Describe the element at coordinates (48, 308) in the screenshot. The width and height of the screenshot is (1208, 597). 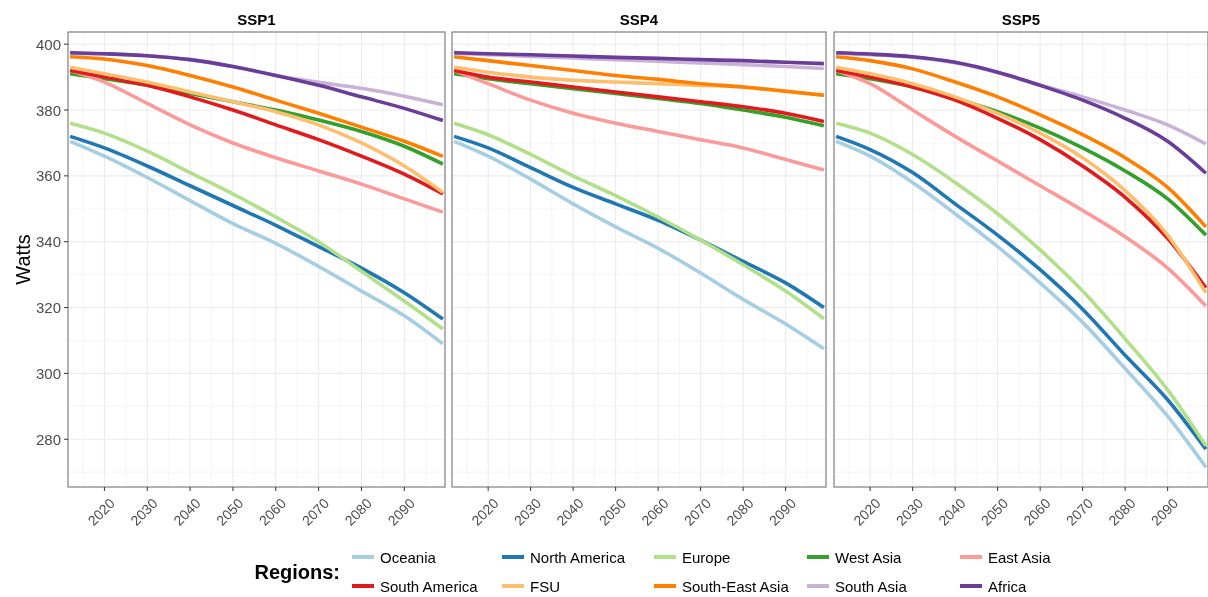
I see `y-tick-label: 320` at that location.